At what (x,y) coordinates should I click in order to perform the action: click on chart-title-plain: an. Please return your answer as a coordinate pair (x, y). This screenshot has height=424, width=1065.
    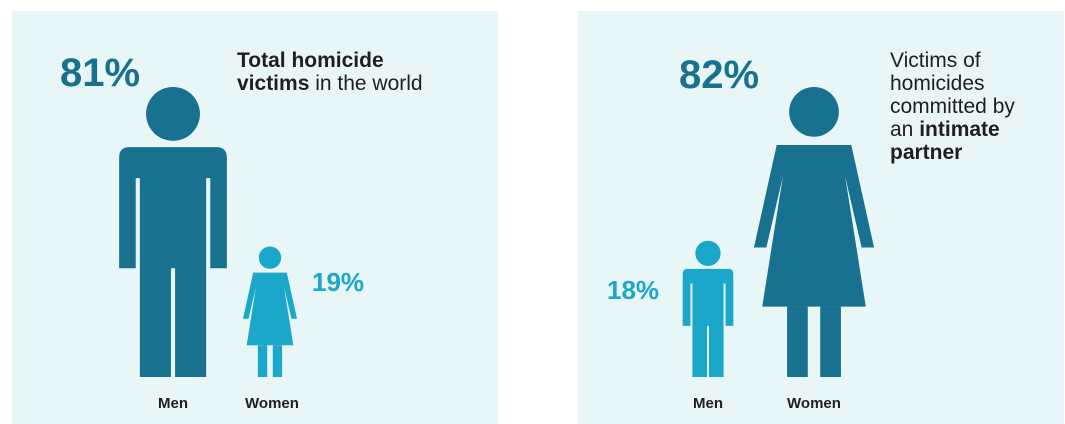
    Looking at the image, I should click on (902, 129).